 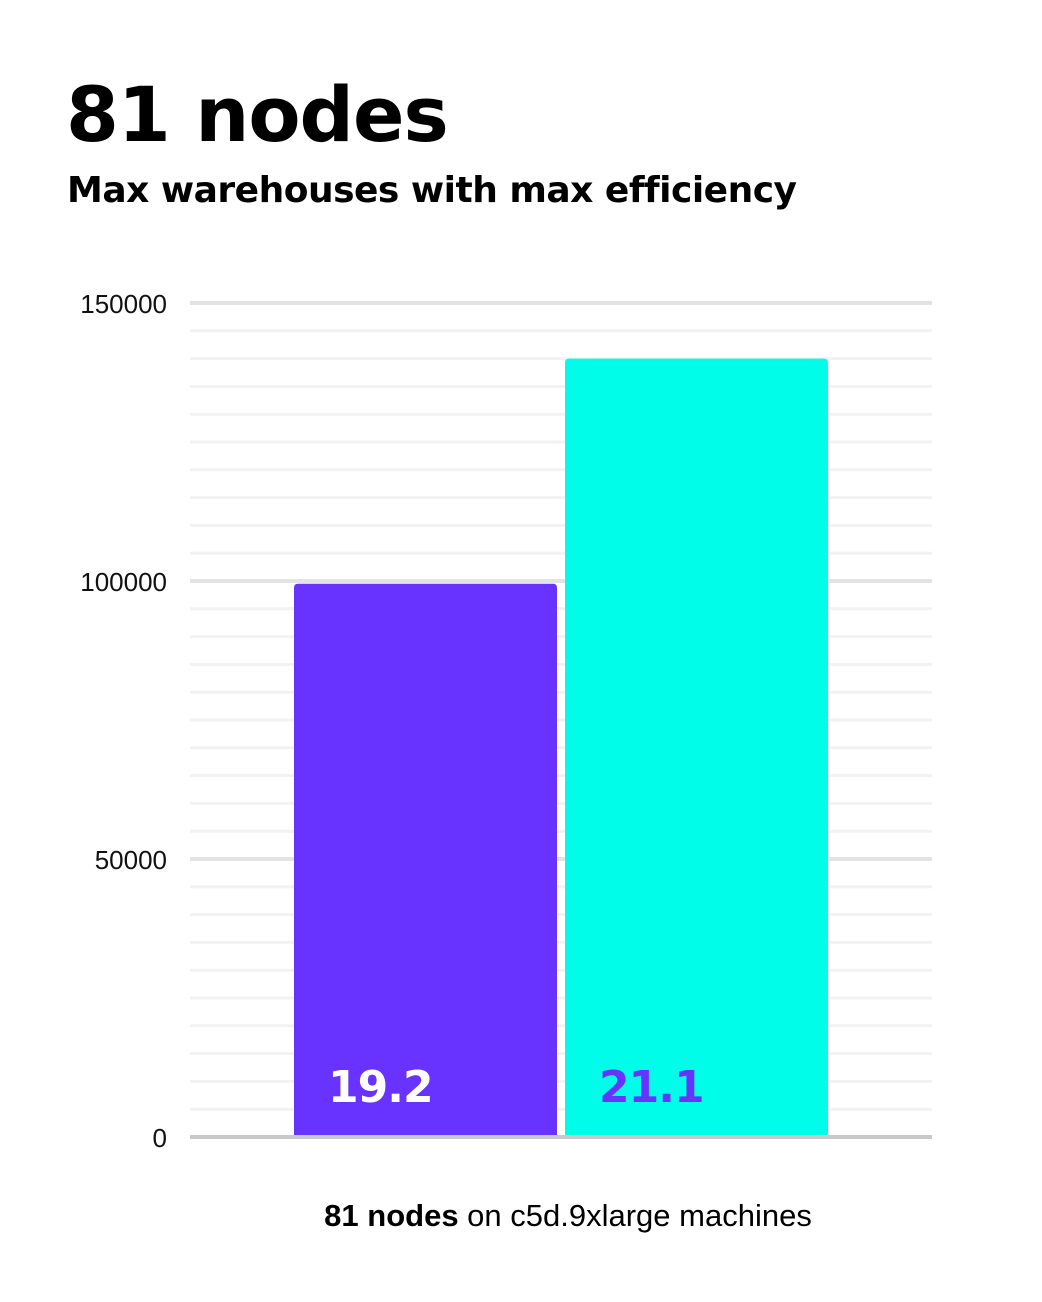 I want to click on chart-subtitle: Max warehouses with max efficiency, so click(x=432, y=190).